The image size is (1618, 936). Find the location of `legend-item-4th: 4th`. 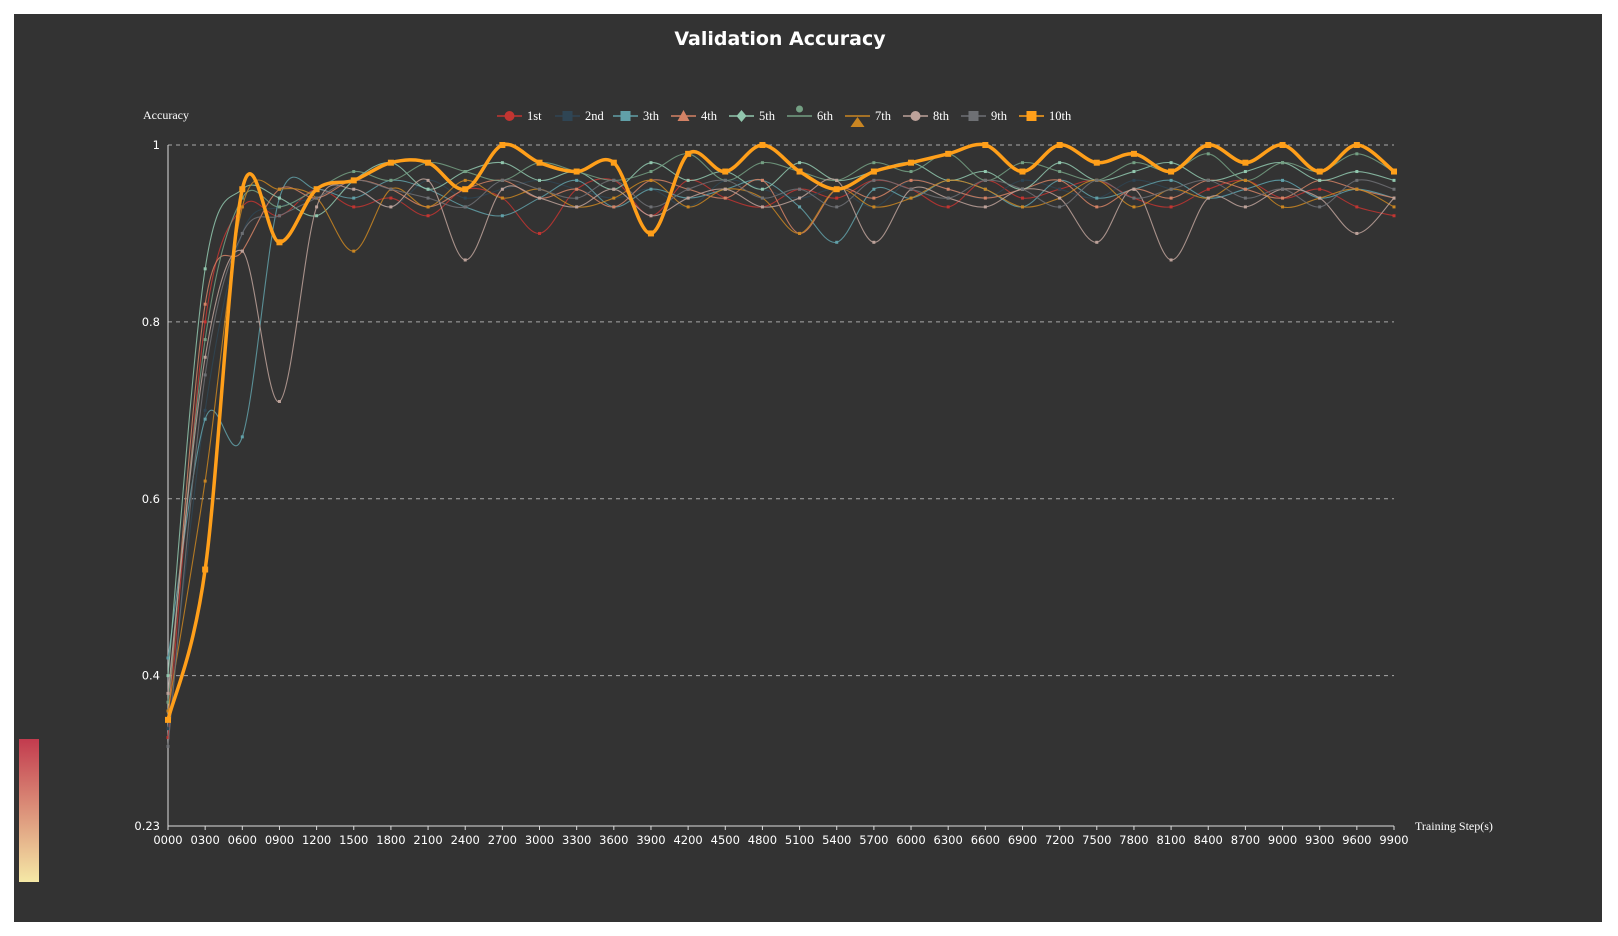

legend-item-4th: 4th is located at coordinates (694, 116).